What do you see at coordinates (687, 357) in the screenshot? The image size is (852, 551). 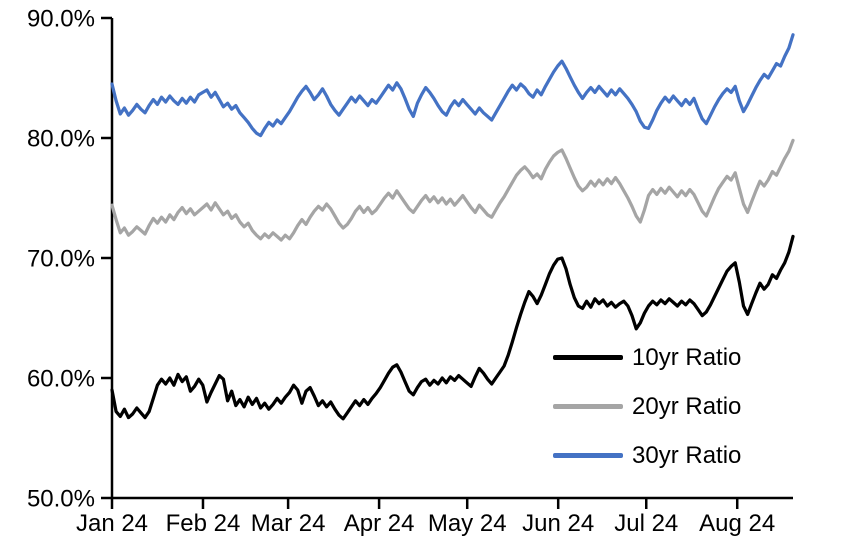 I see `legend-label-10yr-ratio: 10yr Ratio` at bounding box center [687, 357].